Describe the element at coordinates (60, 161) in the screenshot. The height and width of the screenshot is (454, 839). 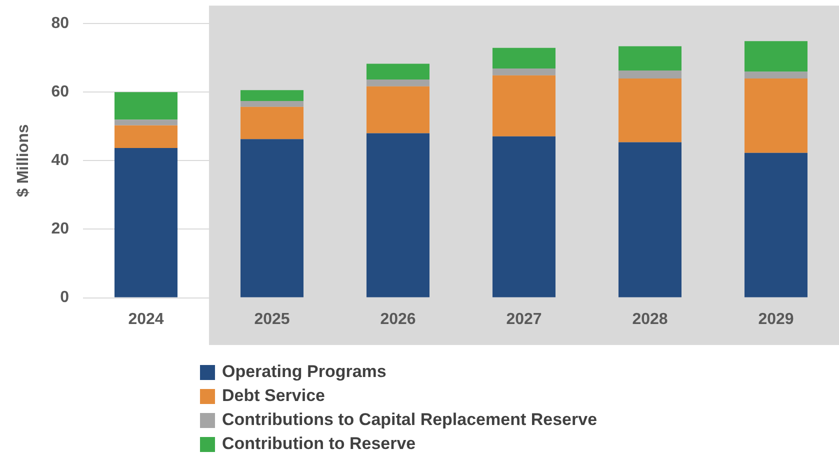
I see `y-tick-label: 40` at that location.